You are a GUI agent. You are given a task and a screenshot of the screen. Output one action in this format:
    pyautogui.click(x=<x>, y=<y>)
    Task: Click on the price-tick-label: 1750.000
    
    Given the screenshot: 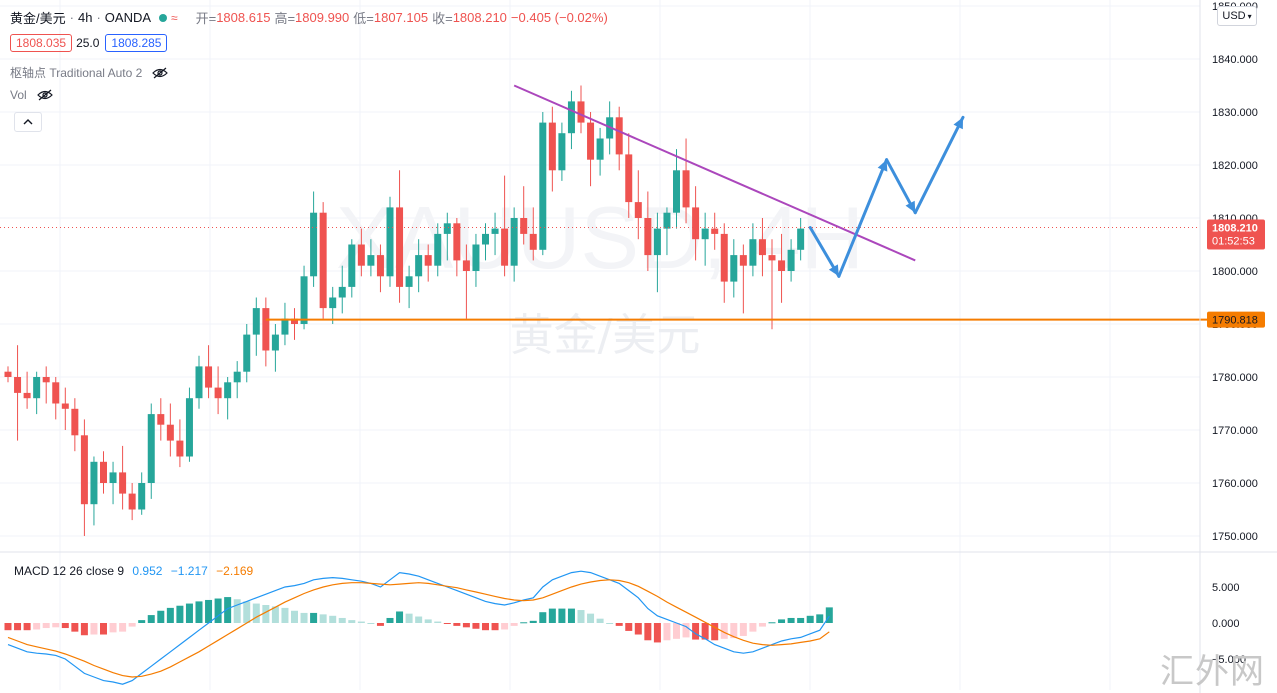 What is the action you would take?
    pyautogui.click(x=1235, y=537)
    